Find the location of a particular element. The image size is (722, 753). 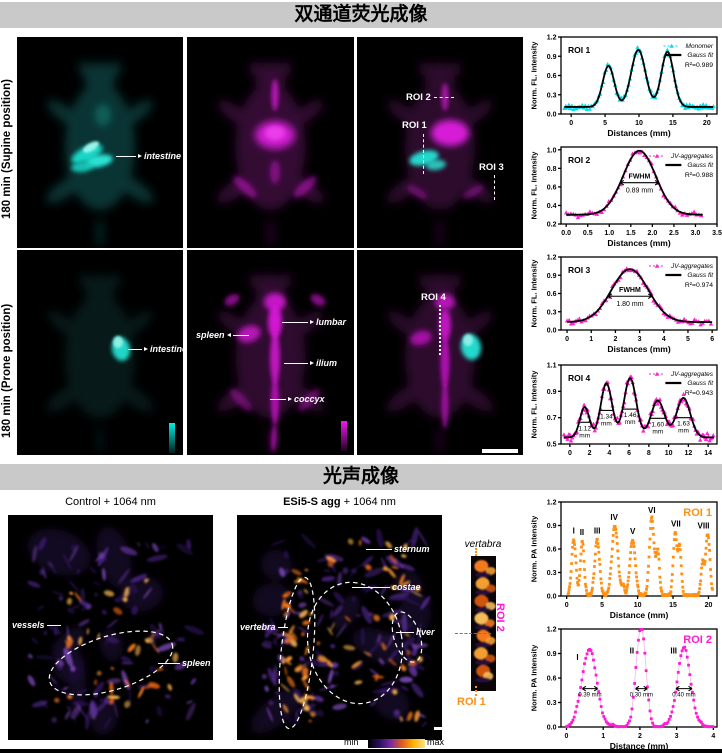

chart-fl-roi2 is located at coordinates (625, 195).